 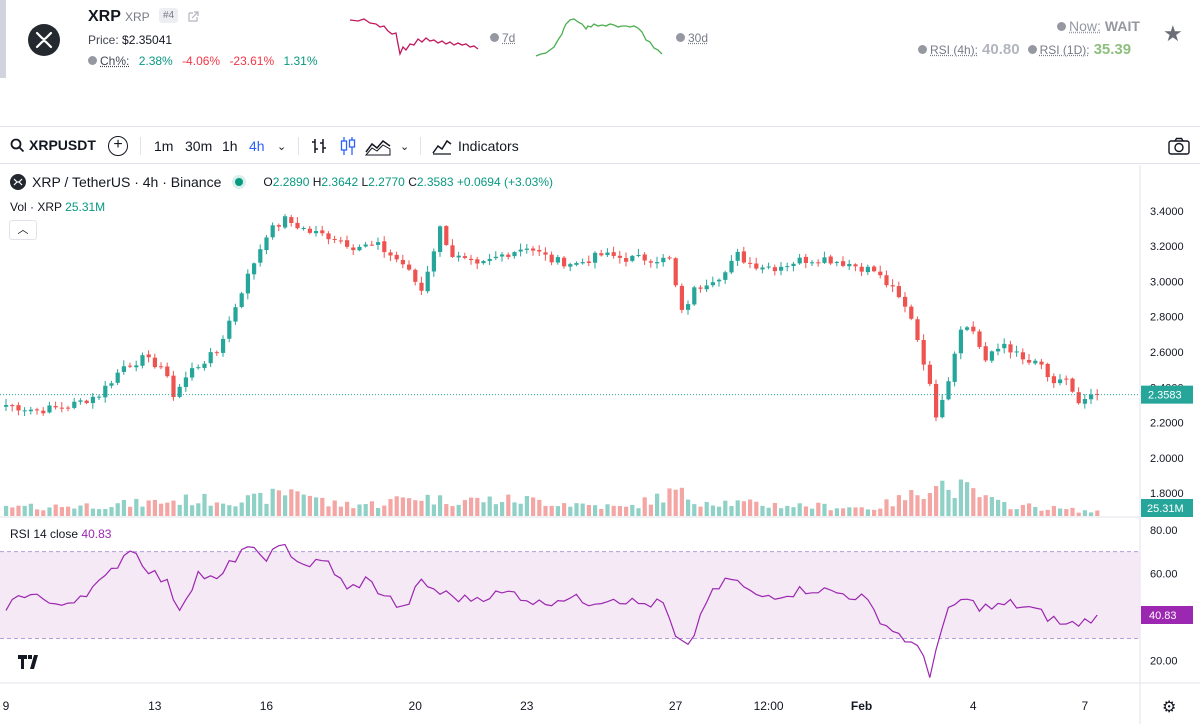 I want to click on star-icon: ★, so click(x=1173, y=33).